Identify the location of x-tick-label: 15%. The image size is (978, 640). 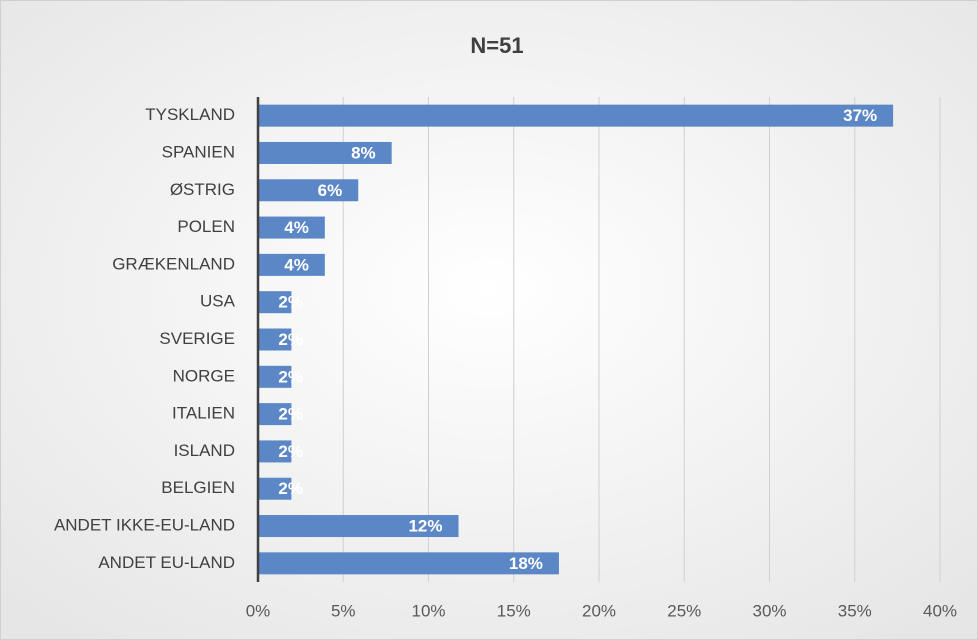
(514, 610).